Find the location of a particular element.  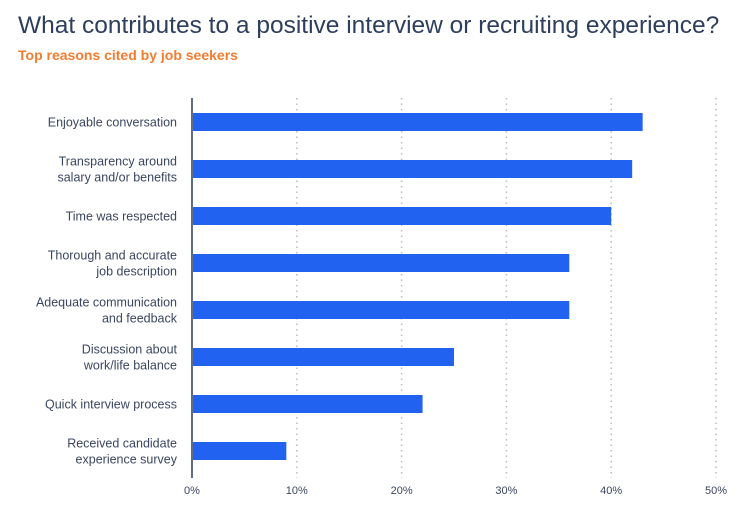

x-tick-label: 20% is located at coordinates (402, 491).